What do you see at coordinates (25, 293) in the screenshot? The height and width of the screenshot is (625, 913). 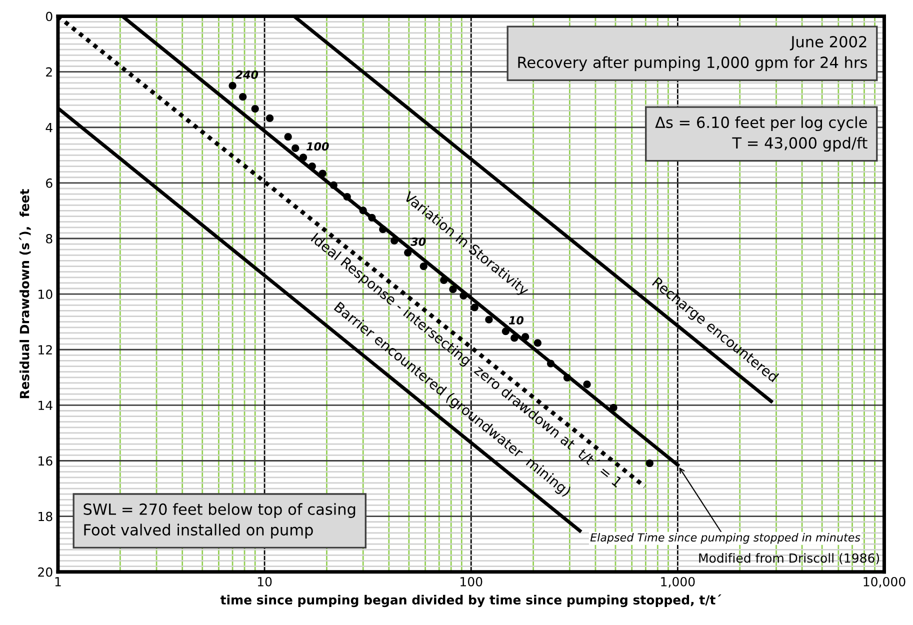 I see `y-axis-title: Residual Drawdown (s´), feet` at bounding box center [25, 293].